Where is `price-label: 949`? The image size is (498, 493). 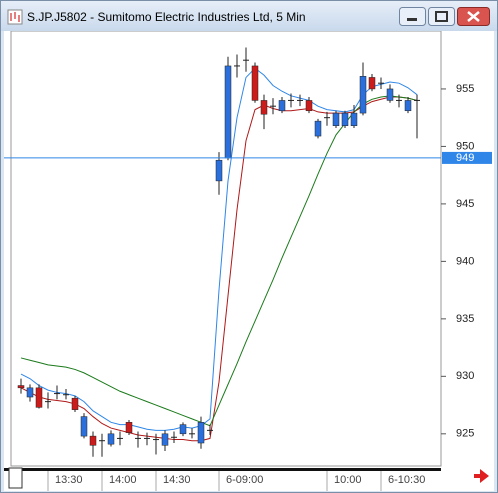 price-label: 949 is located at coordinates (465, 158).